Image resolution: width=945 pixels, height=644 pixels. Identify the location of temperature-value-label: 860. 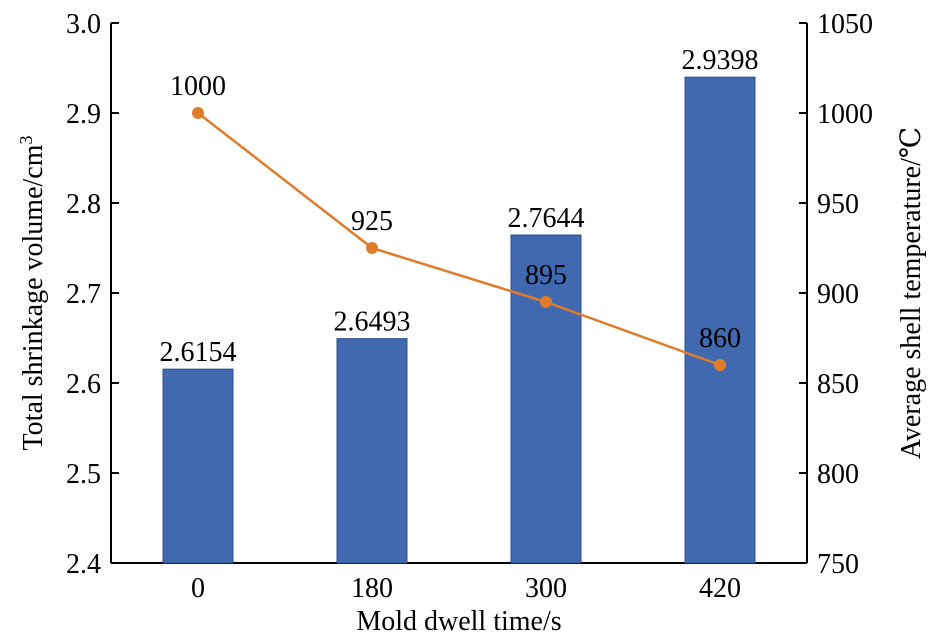
(720, 338).